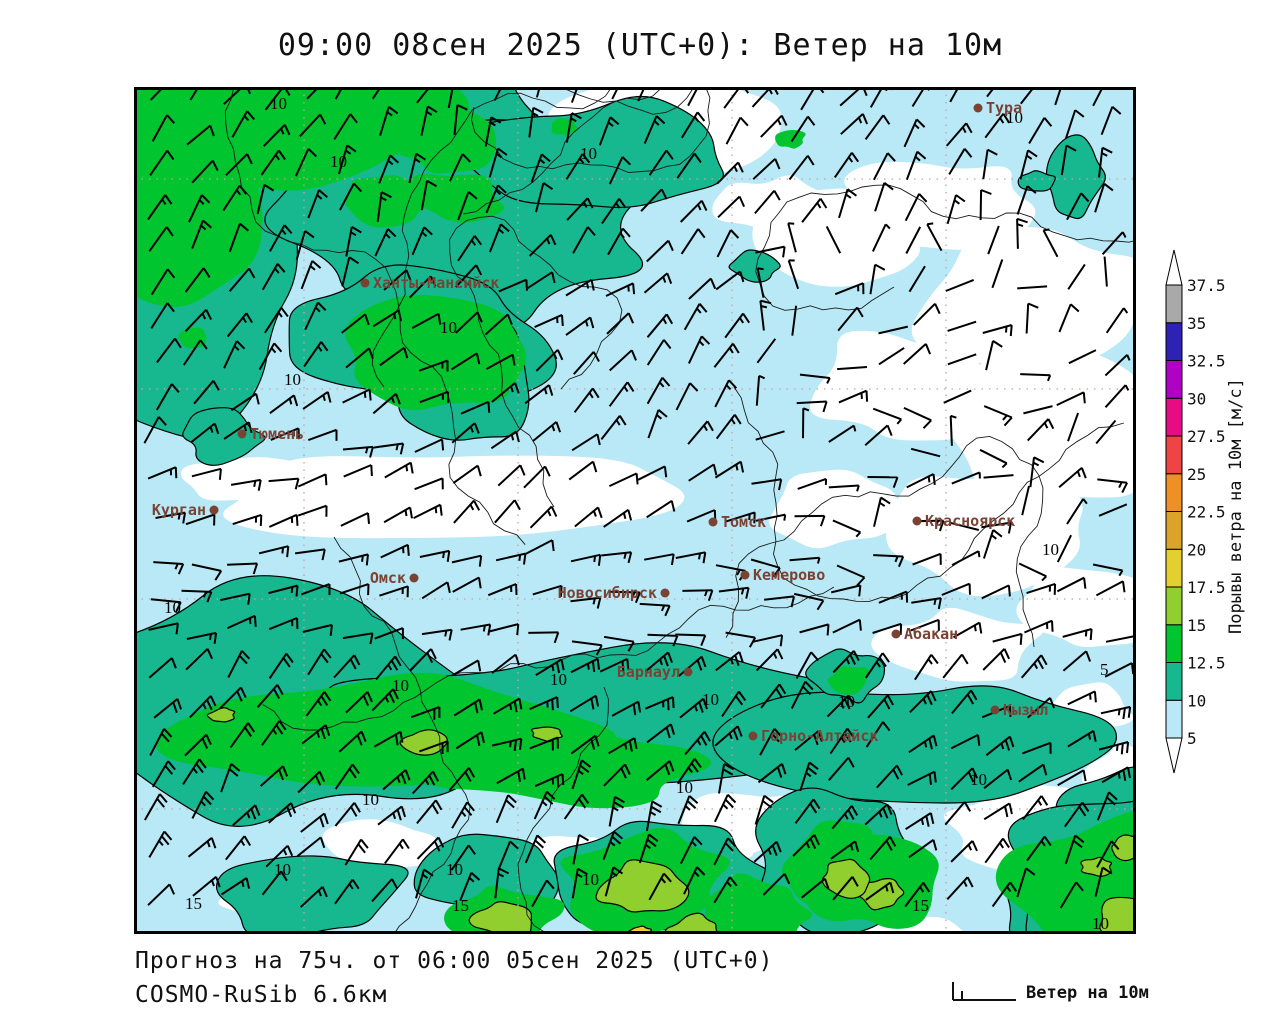  Describe the element at coordinates (1104, 669) in the screenshot. I see `contour-label: 5` at that location.